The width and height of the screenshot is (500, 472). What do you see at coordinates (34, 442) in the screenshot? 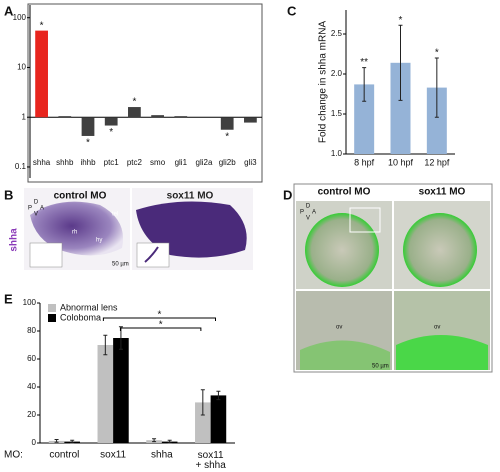
I see `y-tick-label: 0` at bounding box center [34, 442].